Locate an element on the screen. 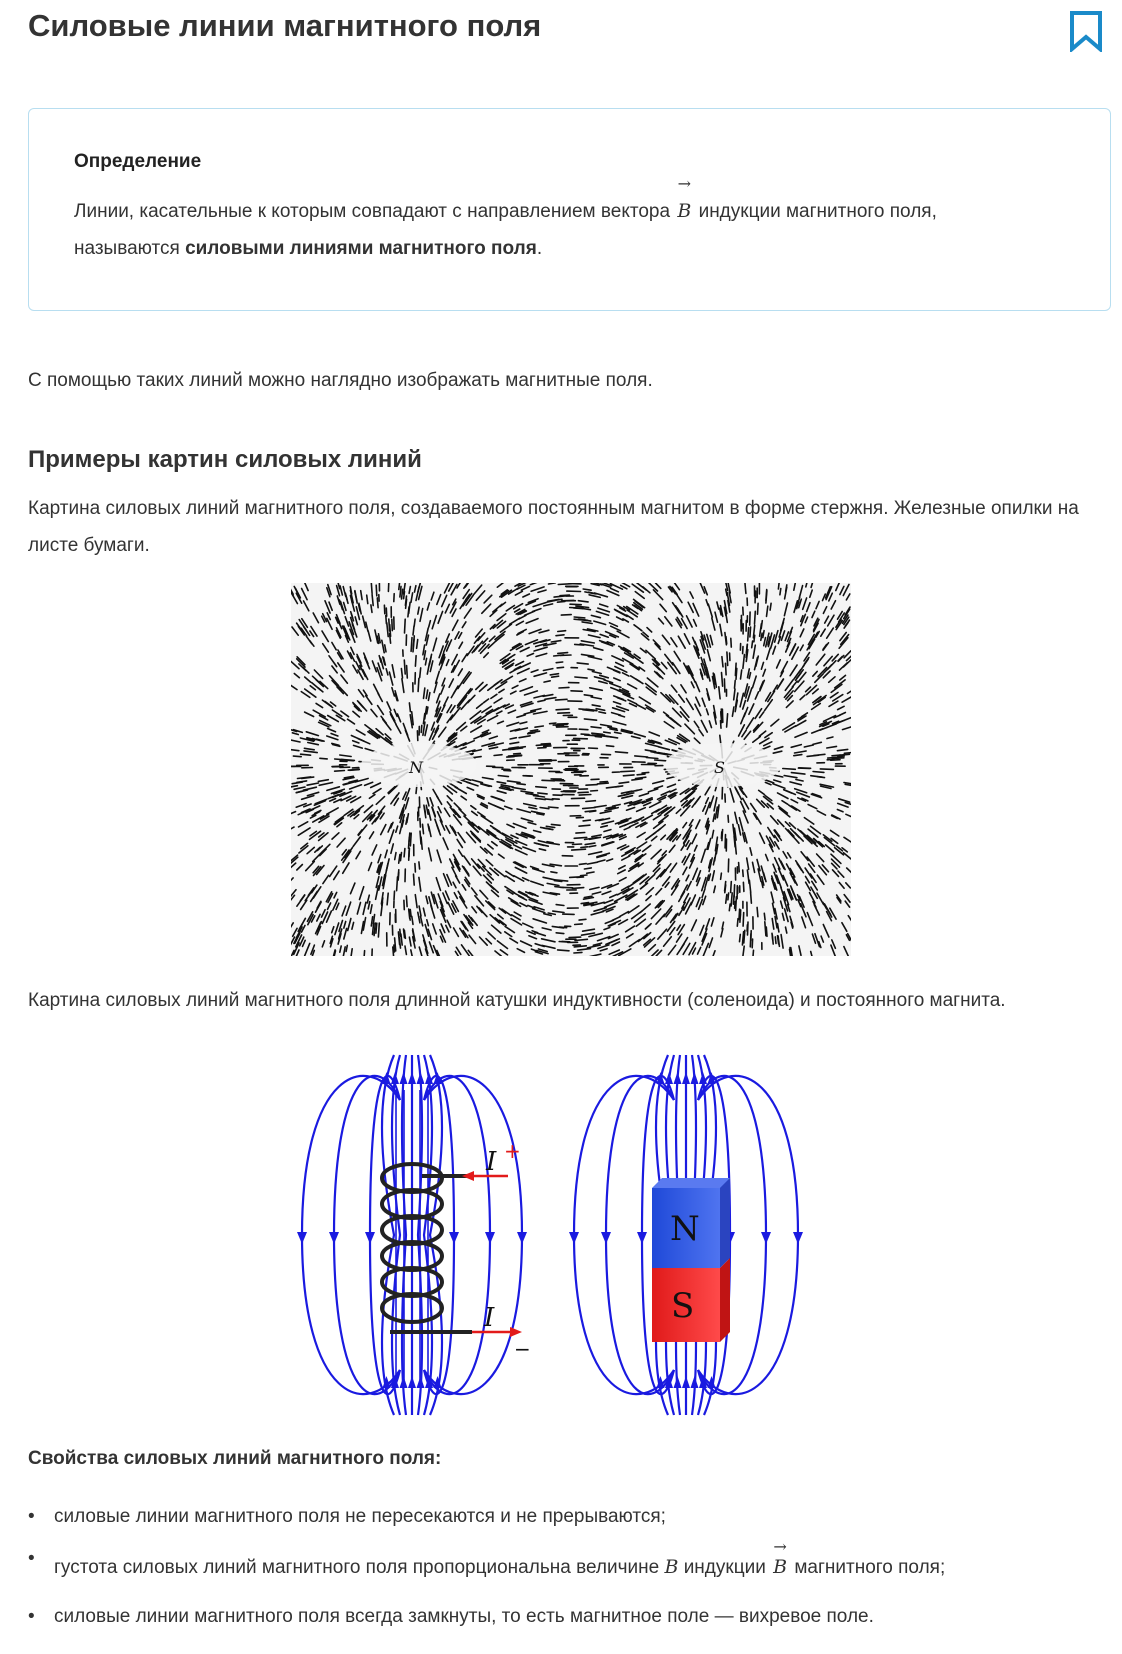 Image resolution: width=1122 pixels, height=1654 pixels. symbol-b: B is located at coordinates (671, 1567).